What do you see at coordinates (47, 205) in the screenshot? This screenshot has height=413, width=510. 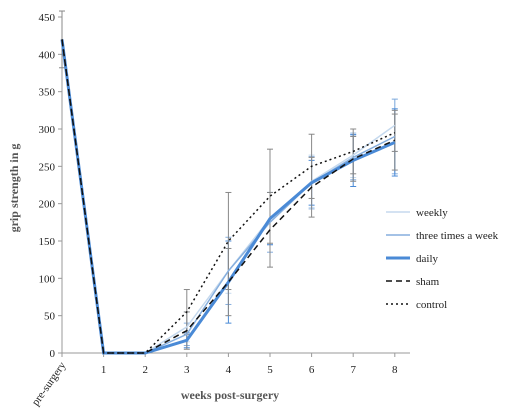 I see `y-tick-label: 200` at bounding box center [47, 205].